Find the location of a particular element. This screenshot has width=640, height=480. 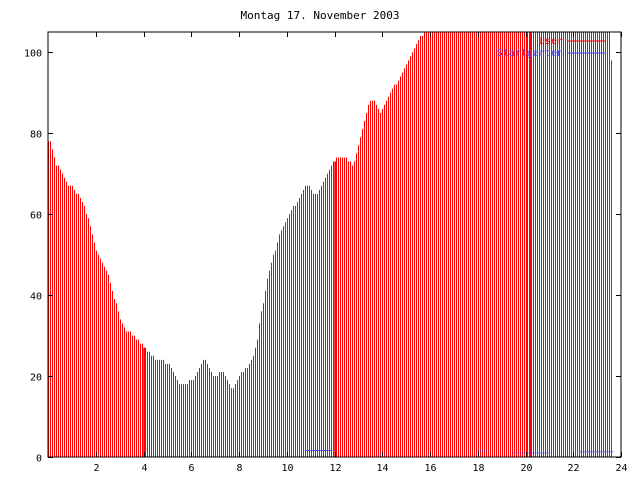

x-tick-label: 2 is located at coordinates (96, 468).